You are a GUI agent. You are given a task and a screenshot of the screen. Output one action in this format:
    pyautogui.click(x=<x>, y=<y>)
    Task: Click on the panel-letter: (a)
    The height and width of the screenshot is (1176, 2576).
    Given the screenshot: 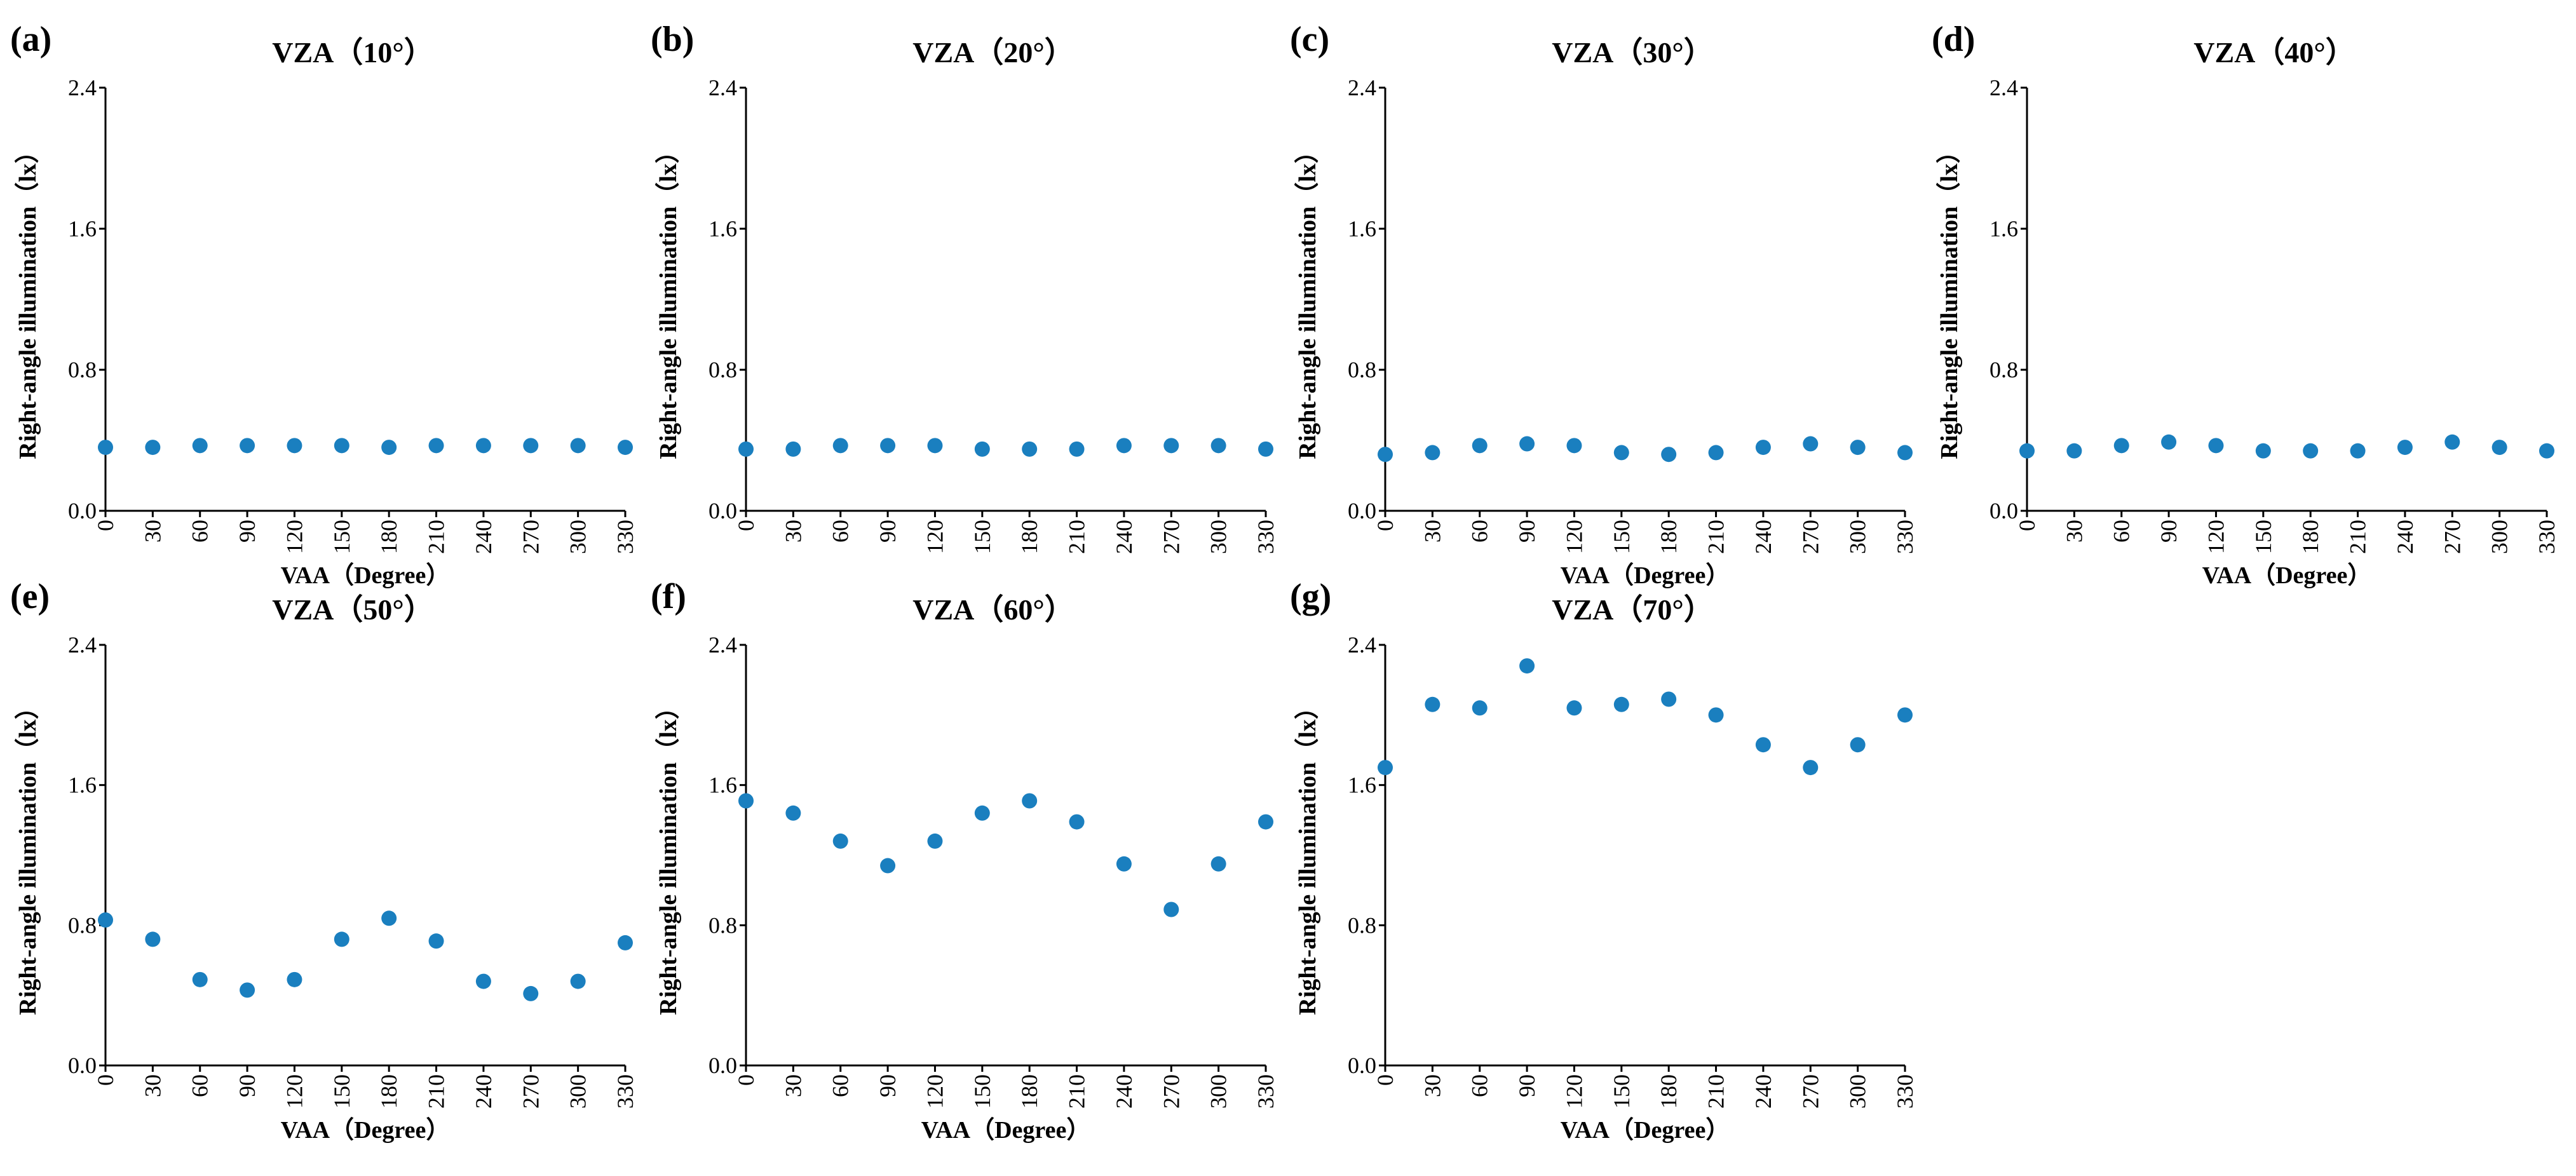 What is the action you would take?
    pyautogui.click(x=30, y=39)
    